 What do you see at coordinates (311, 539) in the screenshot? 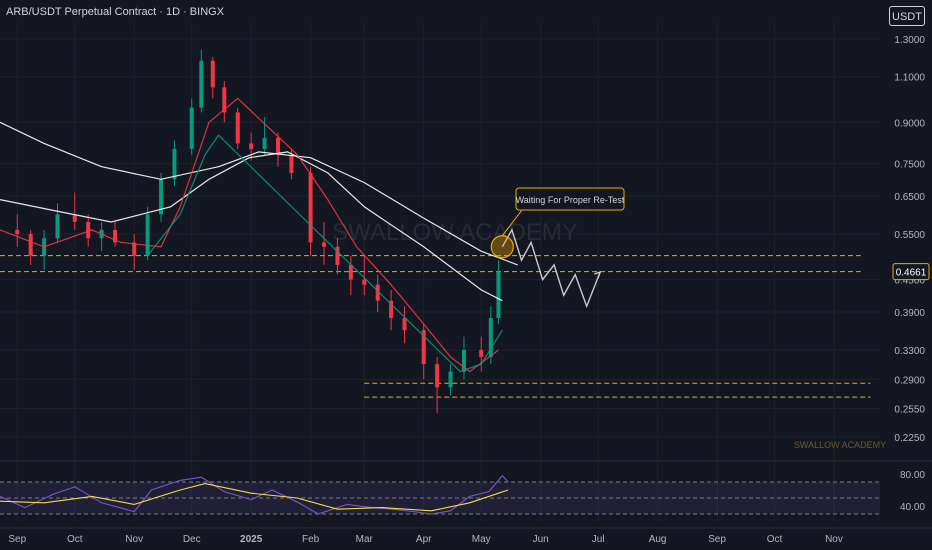
I see `x-tick-label: Feb` at bounding box center [311, 539].